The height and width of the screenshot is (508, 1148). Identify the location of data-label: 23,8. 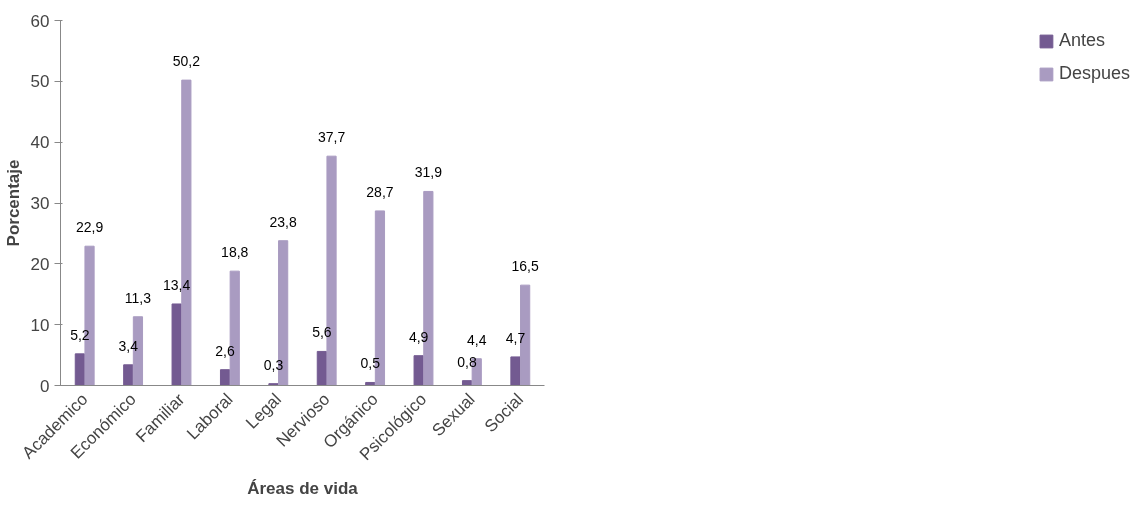
(283, 221).